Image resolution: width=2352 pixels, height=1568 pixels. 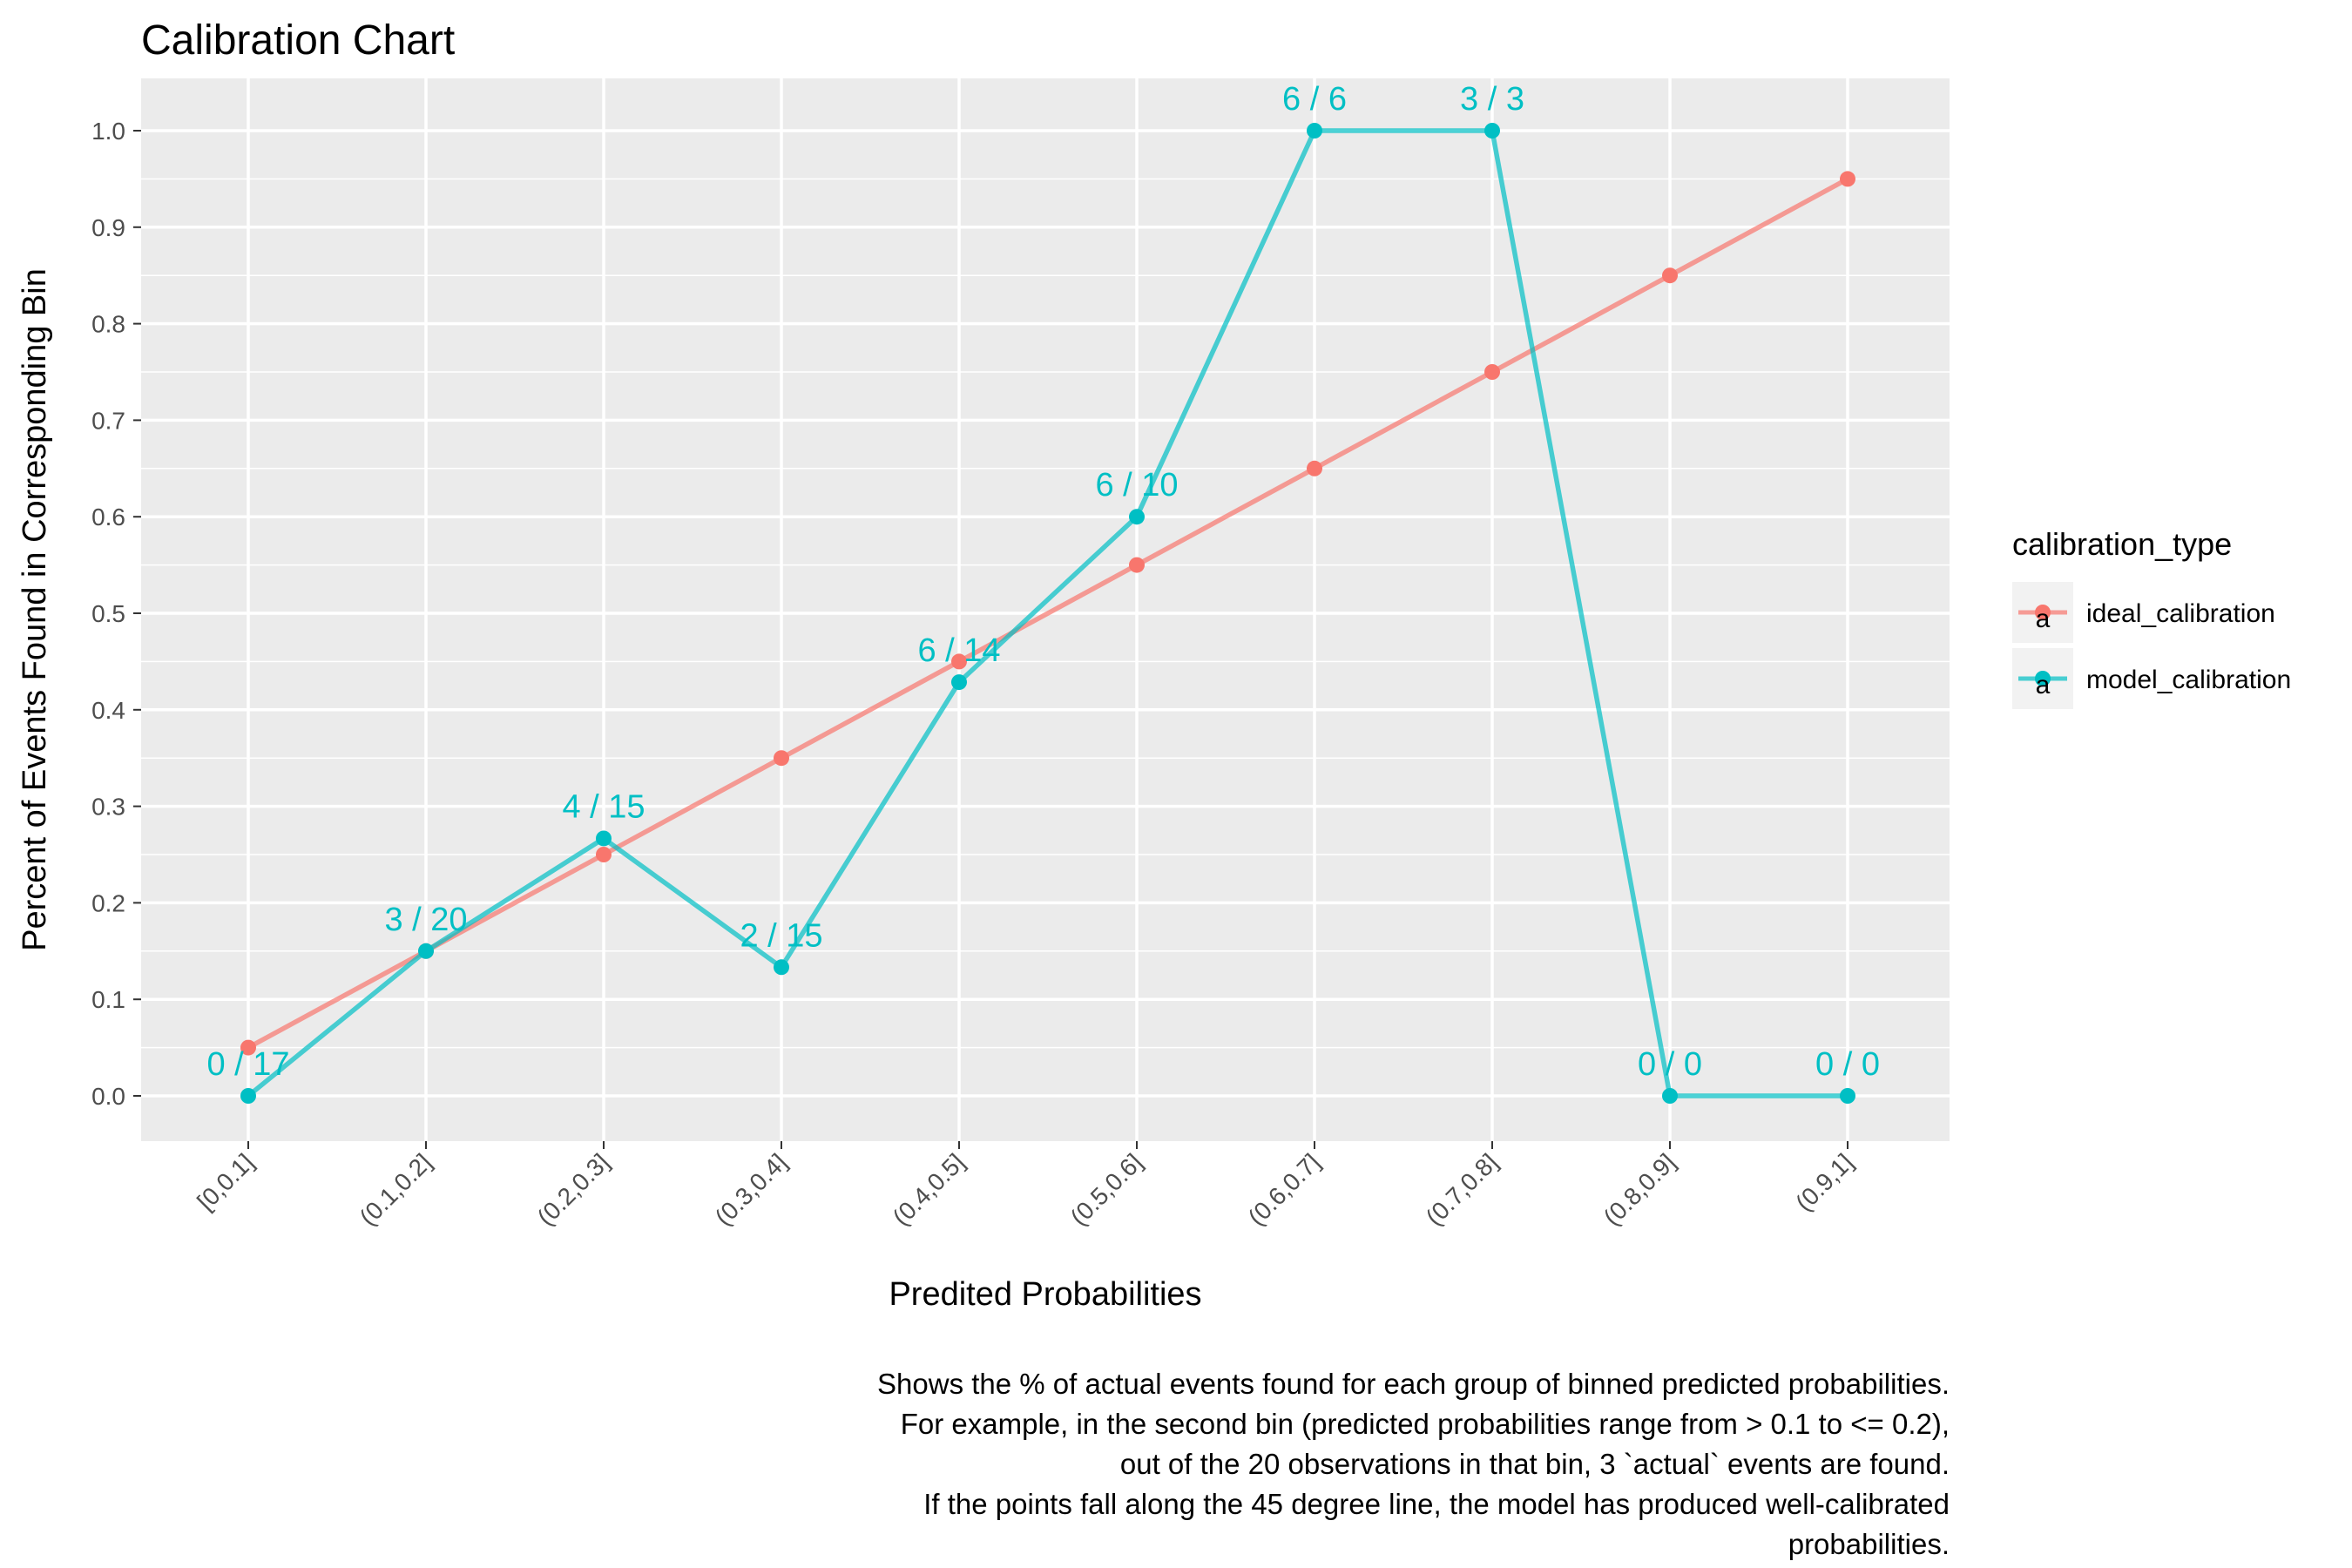 What do you see at coordinates (108, 420) in the screenshot?
I see `y-tick-label: 0.7` at bounding box center [108, 420].